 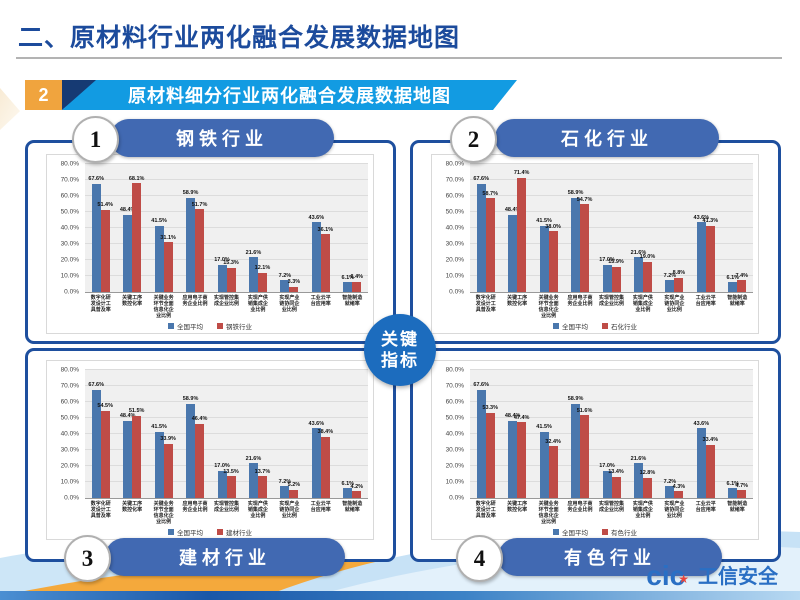 What do you see at coordinates (521, 173) in the screenshot?
I see `bar-value-label: 71.4%` at bounding box center [521, 173].